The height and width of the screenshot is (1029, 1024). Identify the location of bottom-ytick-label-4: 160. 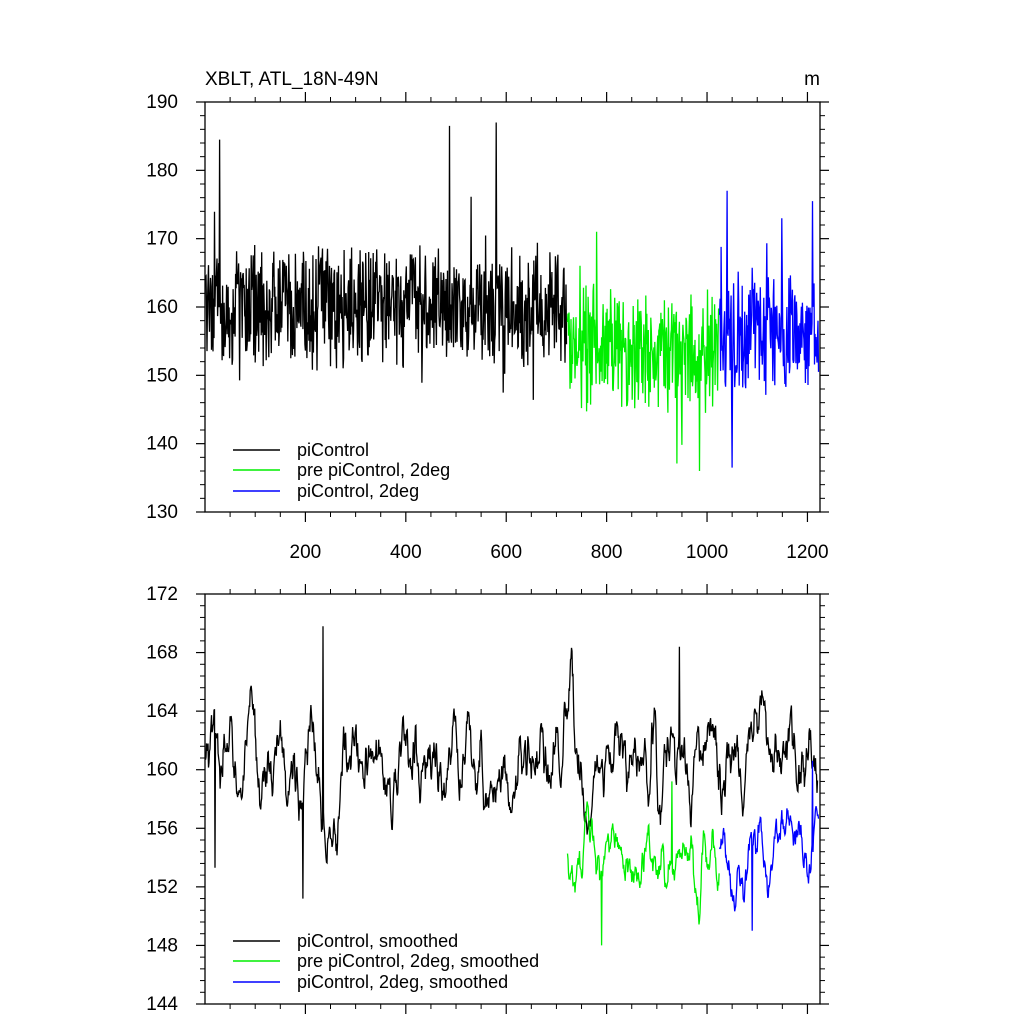
(162, 770).